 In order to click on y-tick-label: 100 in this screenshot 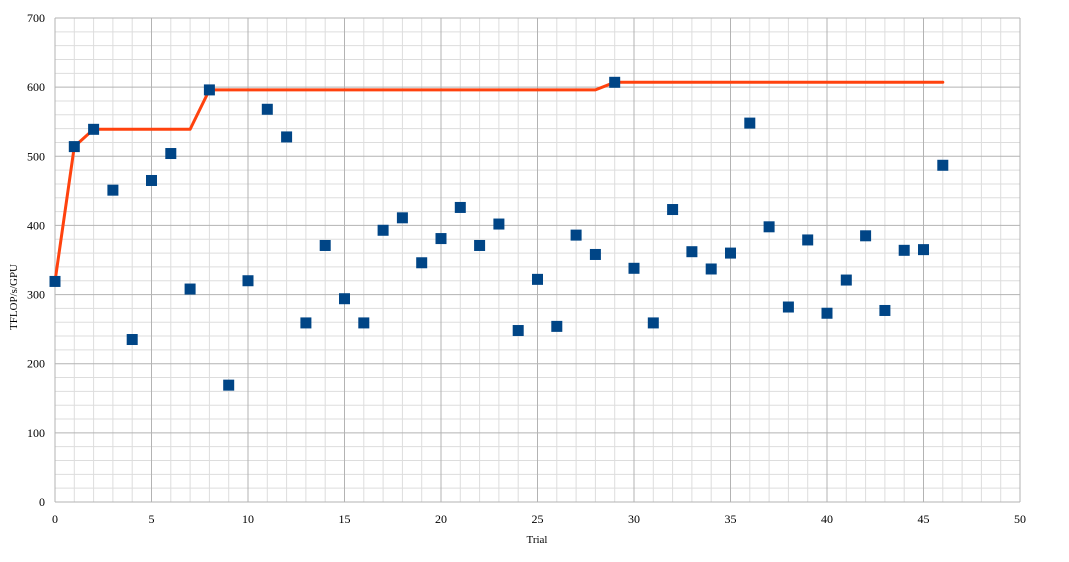, I will do `click(36, 433)`.